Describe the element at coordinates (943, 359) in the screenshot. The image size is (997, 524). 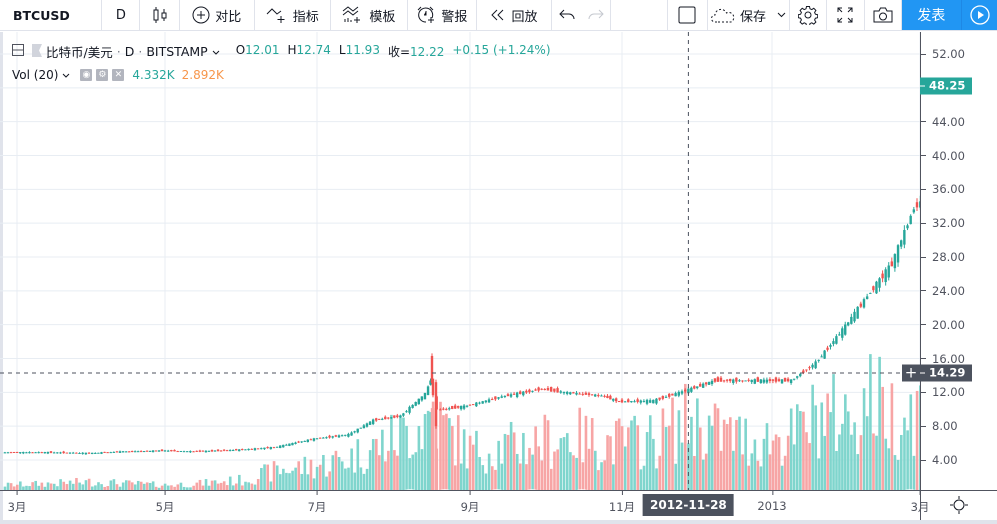
I see `price-tick: 16.00` at that location.